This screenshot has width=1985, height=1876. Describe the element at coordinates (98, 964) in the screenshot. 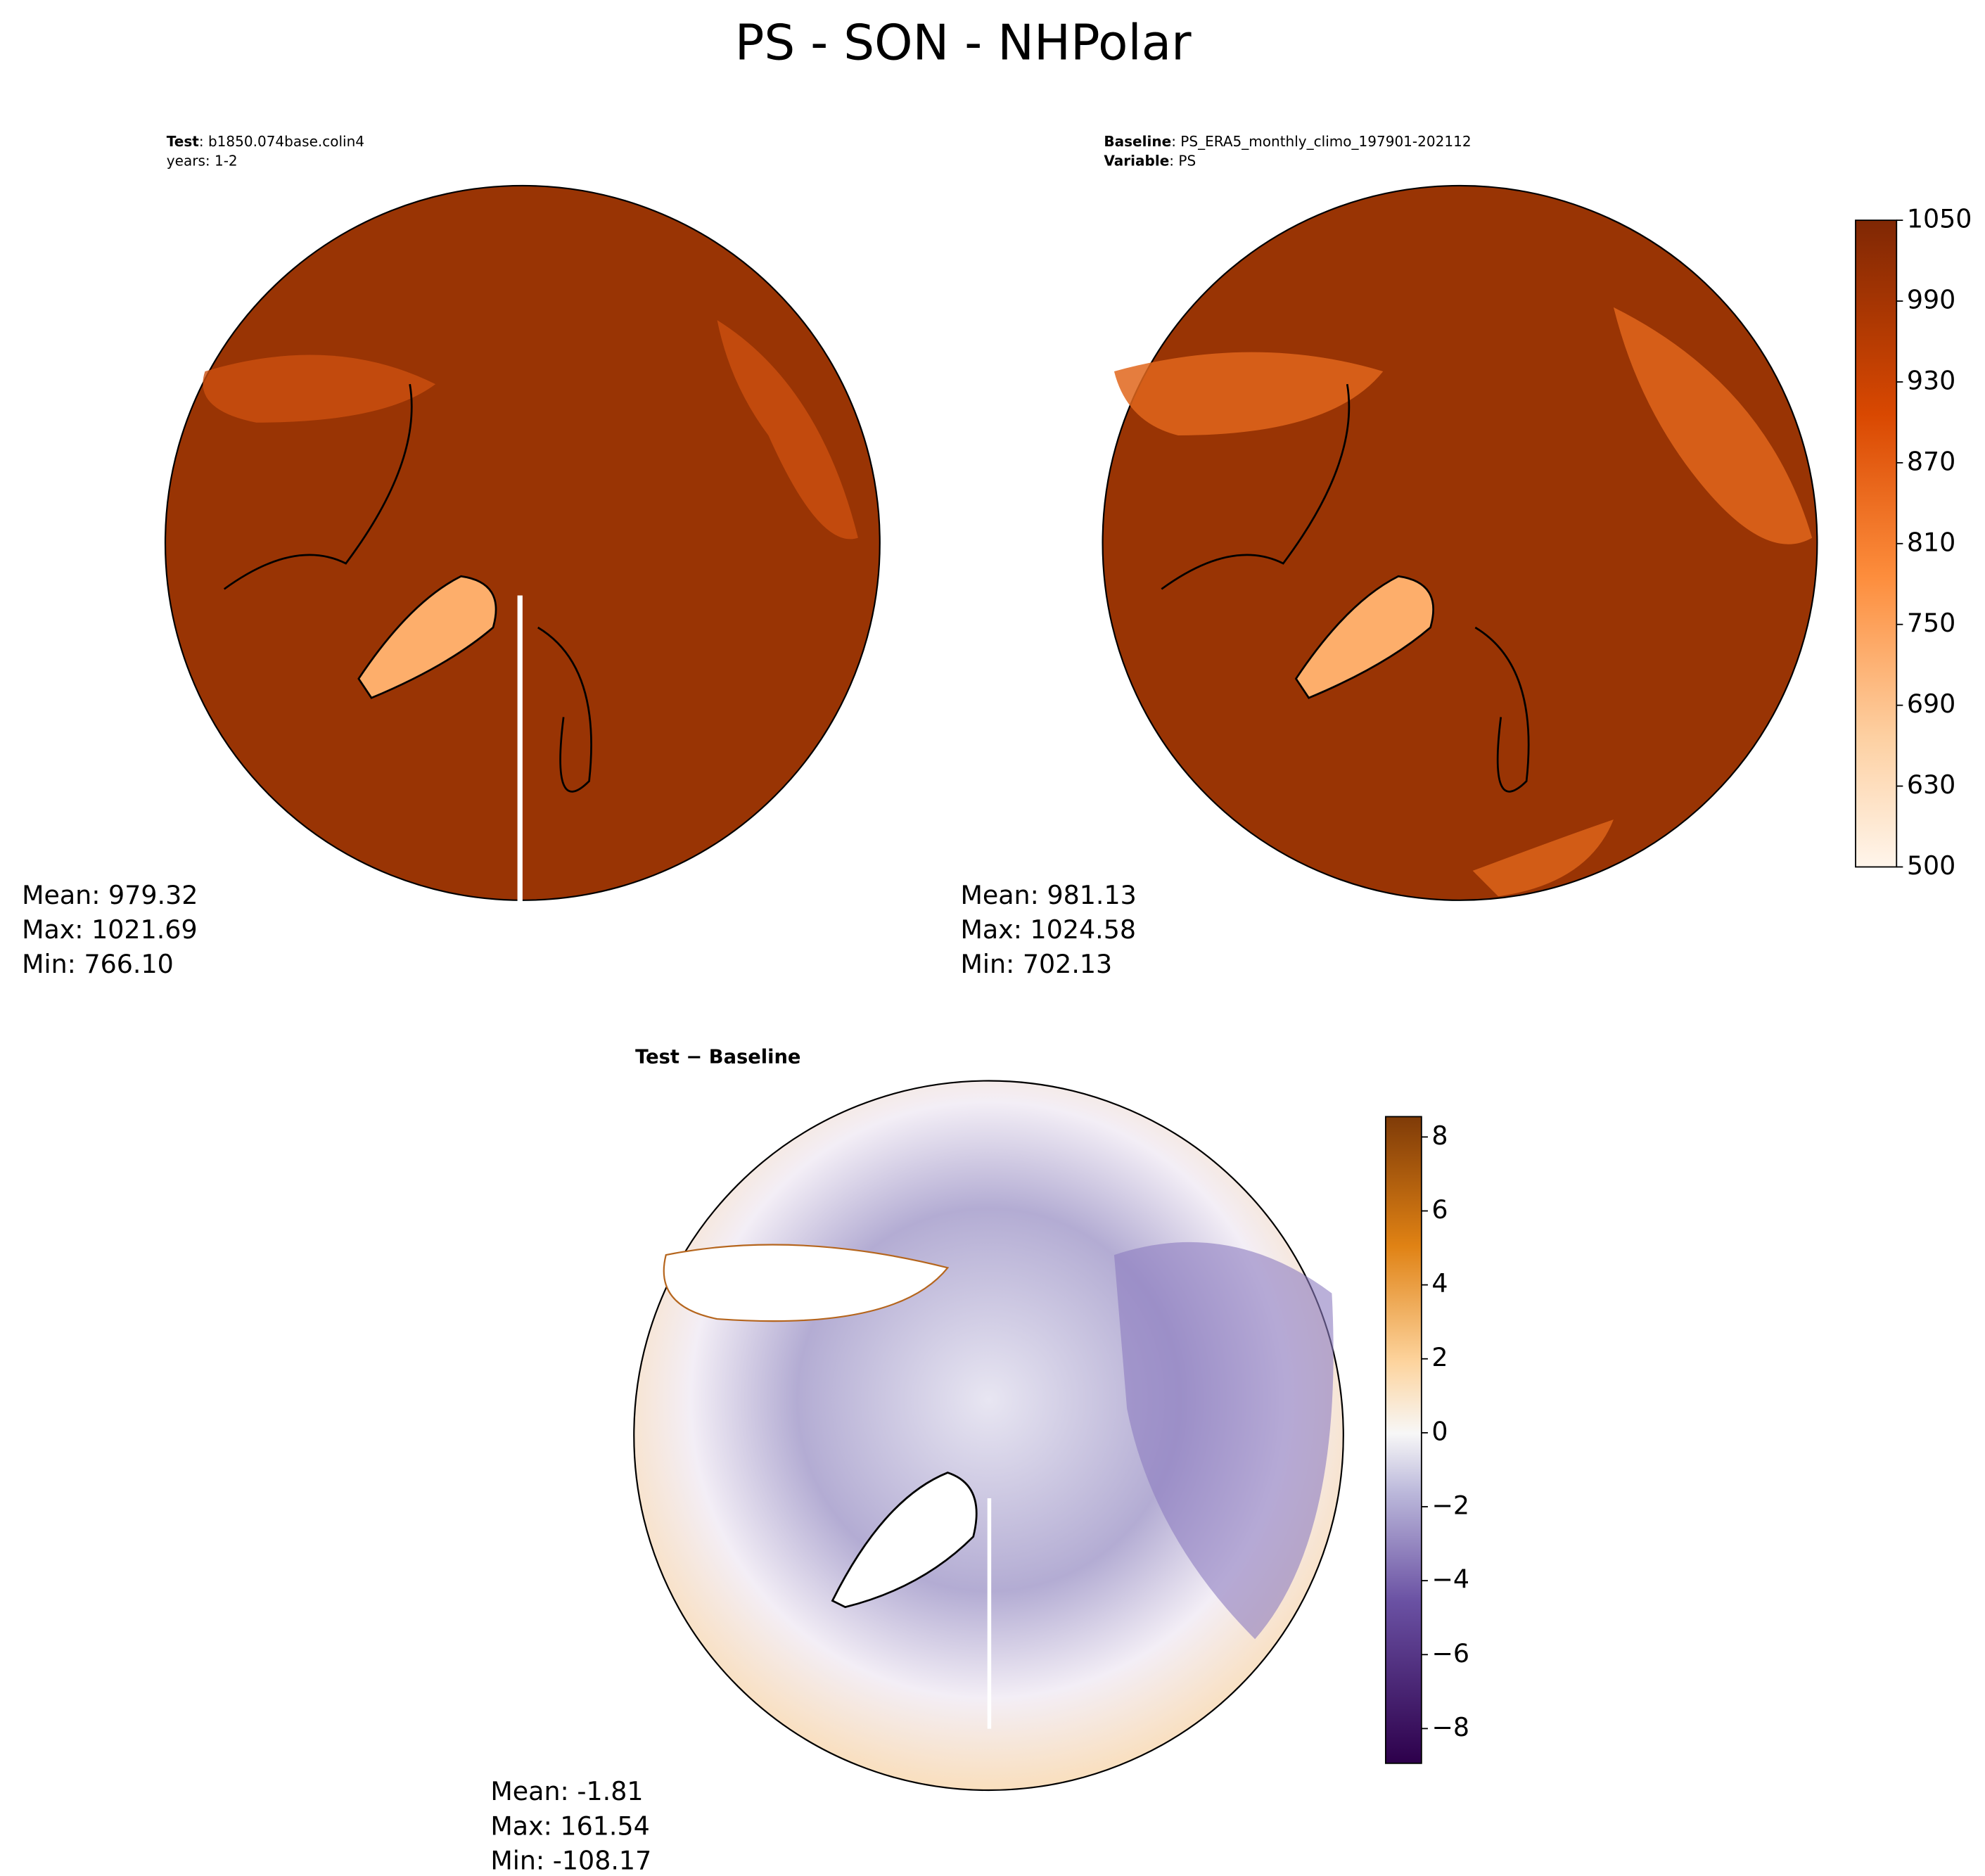

I see `stat-text: Min: 766.10` at that location.